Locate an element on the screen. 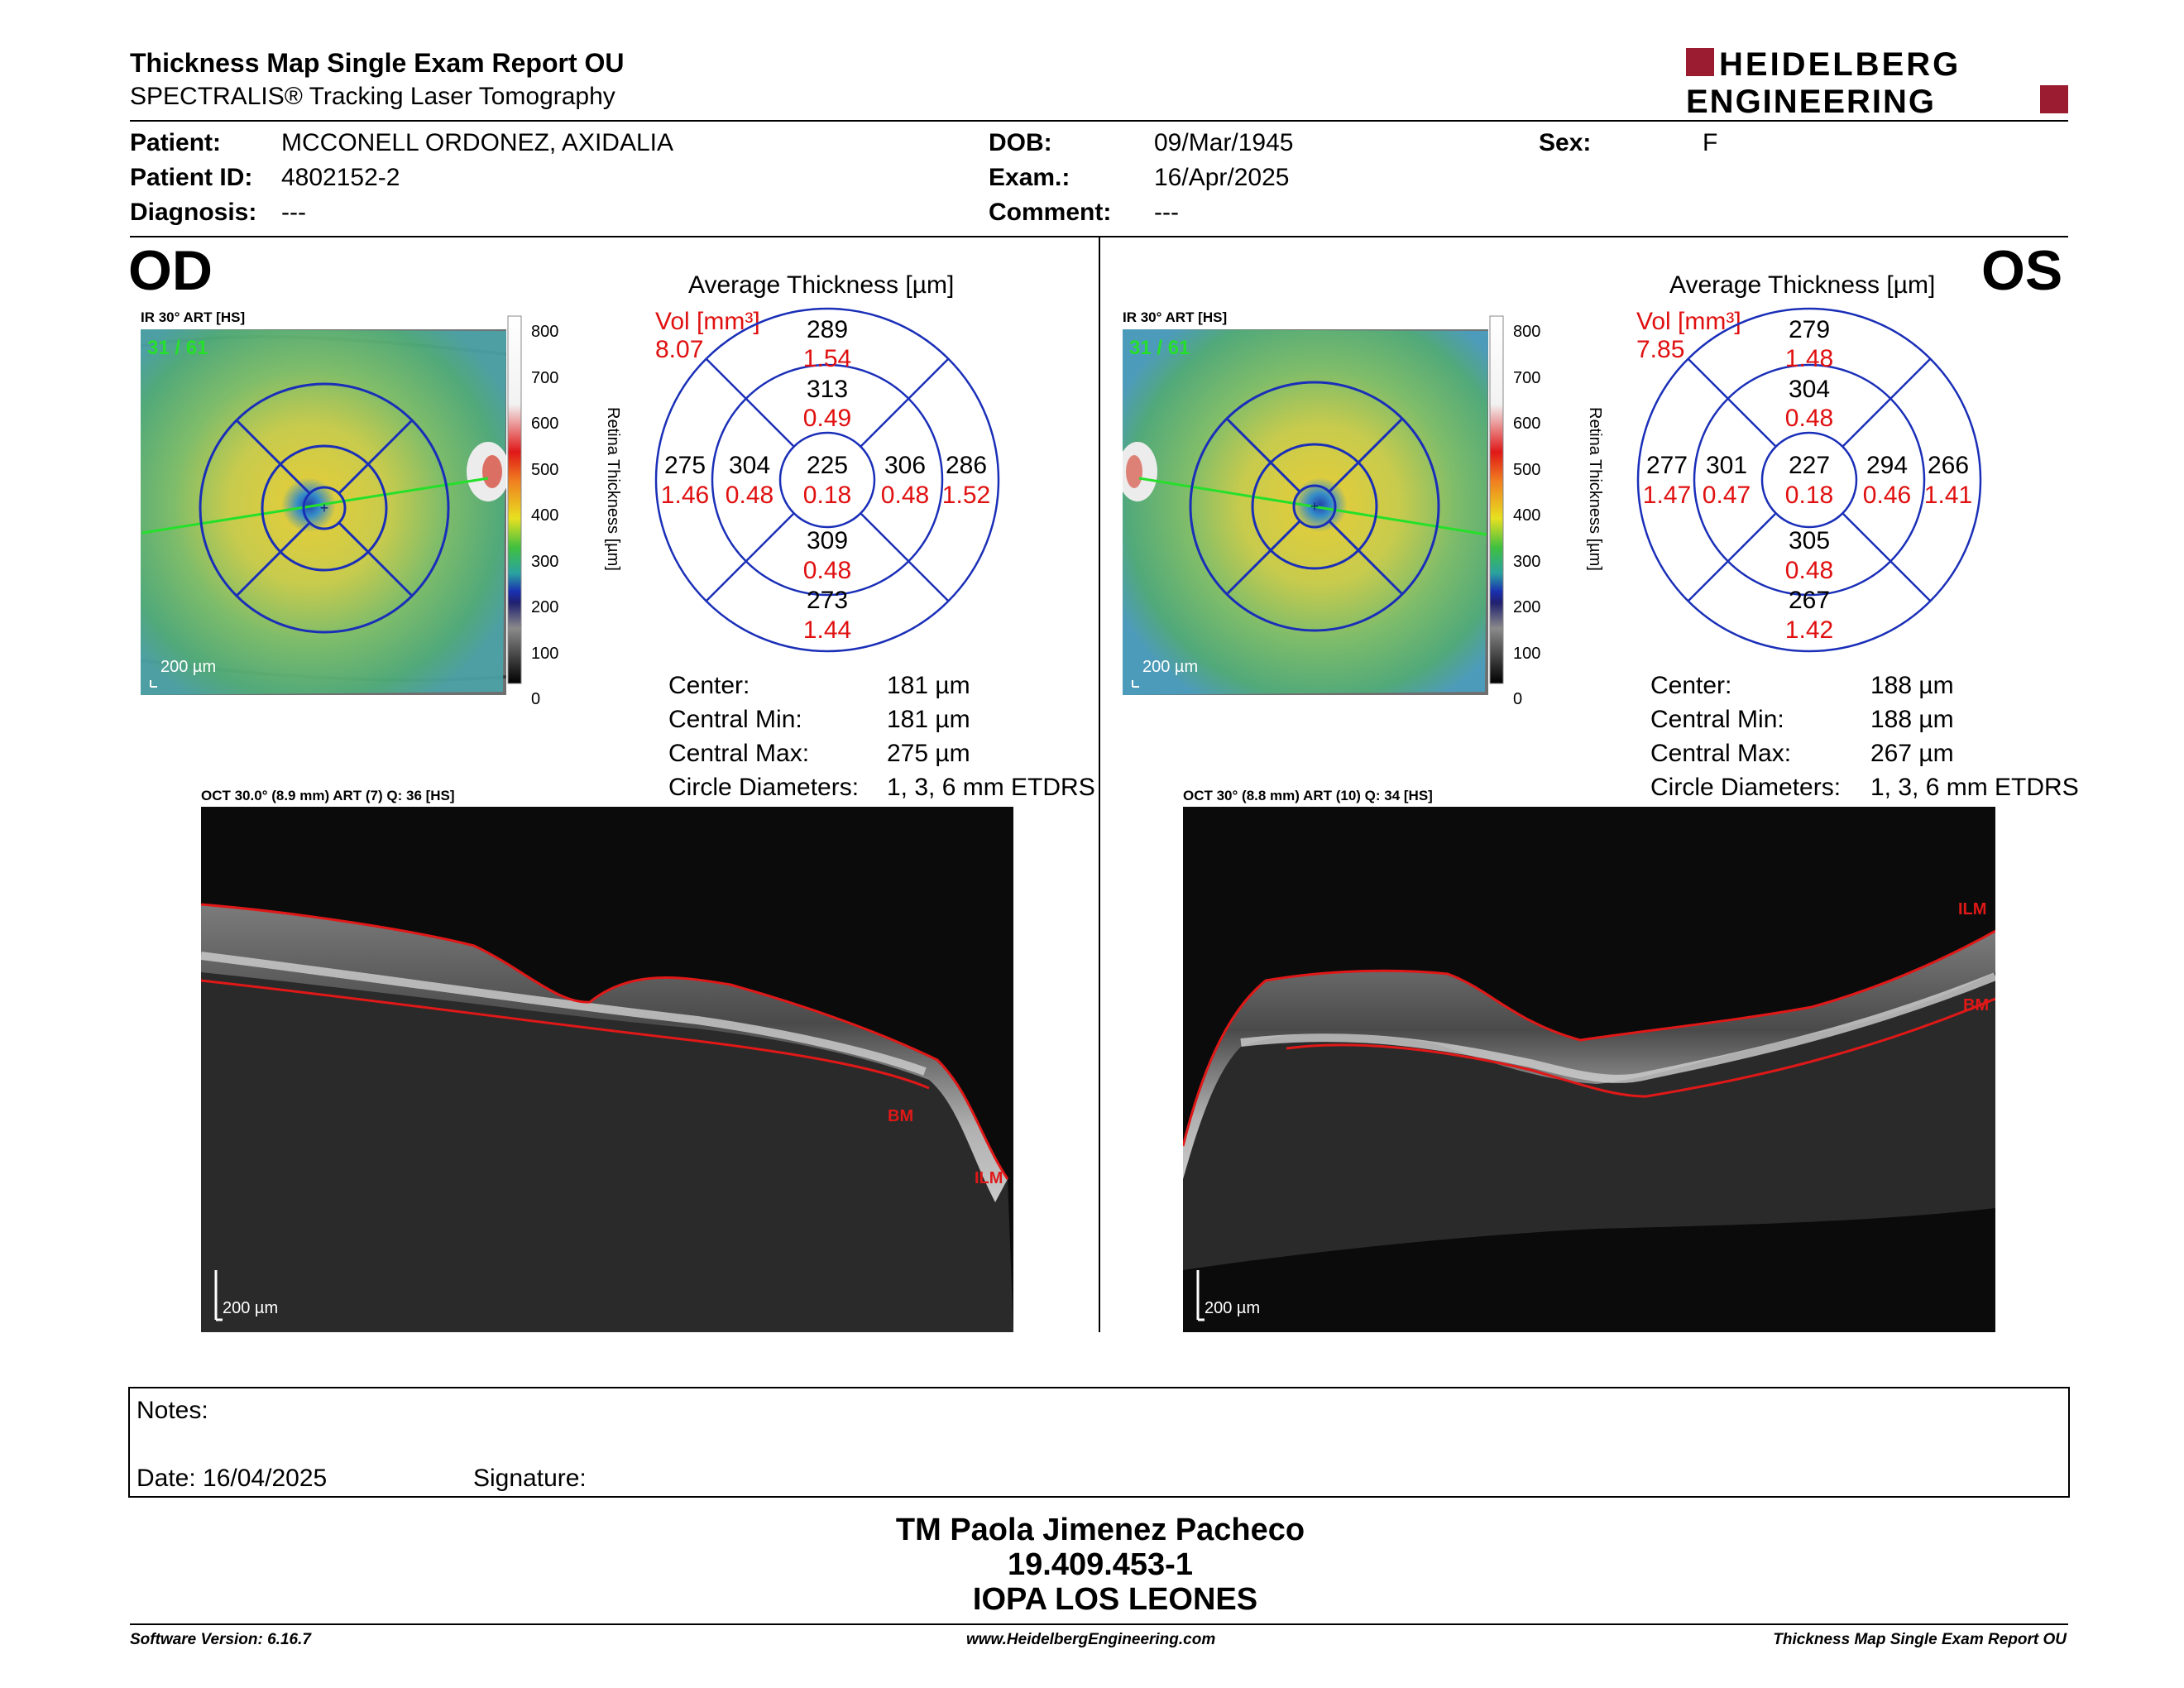 The width and height of the screenshot is (2184, 1688). od-inner-temp-vol: 0.48 is located at coordinates (750, 495).